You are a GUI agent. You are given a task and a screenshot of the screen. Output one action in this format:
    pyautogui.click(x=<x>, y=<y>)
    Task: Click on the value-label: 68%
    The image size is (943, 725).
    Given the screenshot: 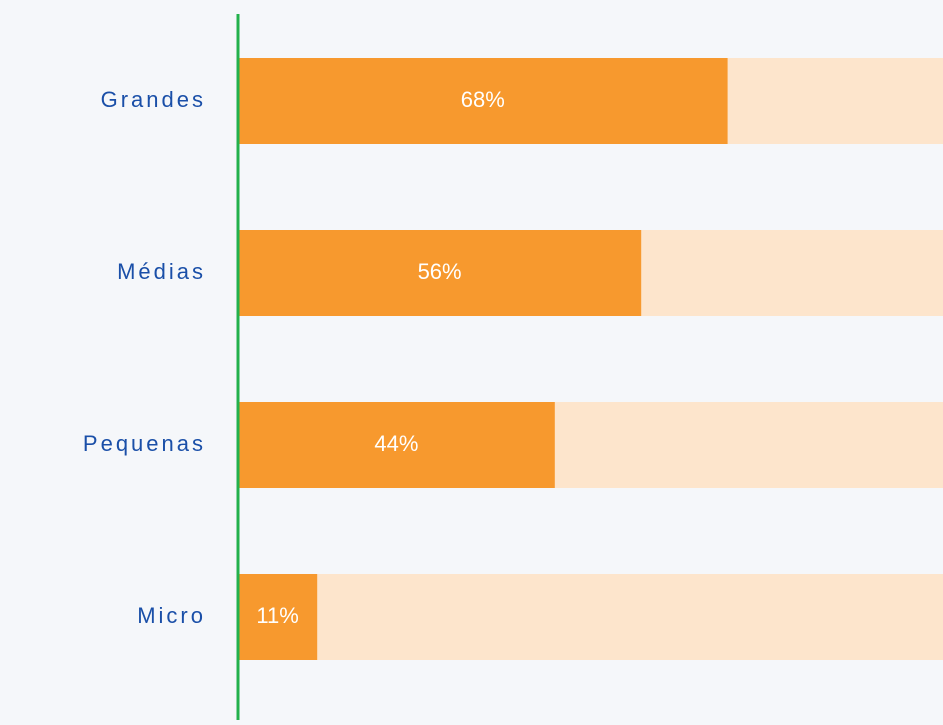 What is the action you would take?
    pyautogui.click(x=483, y=99)
    